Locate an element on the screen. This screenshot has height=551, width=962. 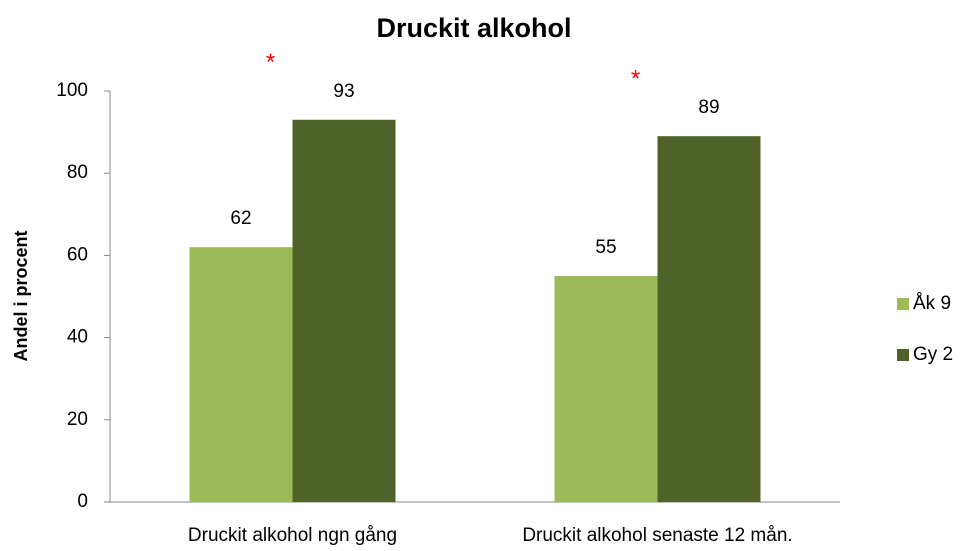
data-label: 89 is located at coordinates (708, 107).